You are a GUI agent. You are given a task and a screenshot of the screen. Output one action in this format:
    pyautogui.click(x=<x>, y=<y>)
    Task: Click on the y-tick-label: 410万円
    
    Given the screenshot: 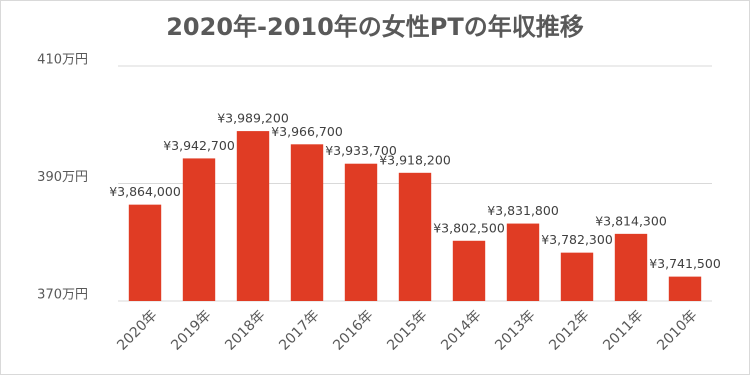 What is the action you would take?
    pyautogui.click(x=62, y=60)
    